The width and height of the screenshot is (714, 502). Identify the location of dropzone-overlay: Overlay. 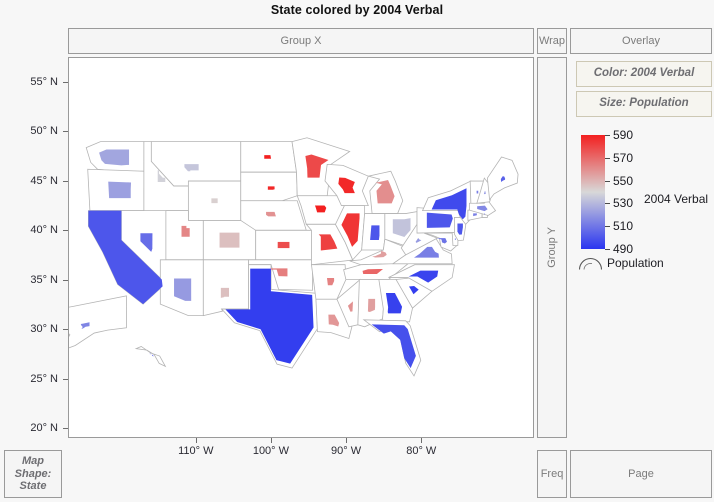
(641, 41).